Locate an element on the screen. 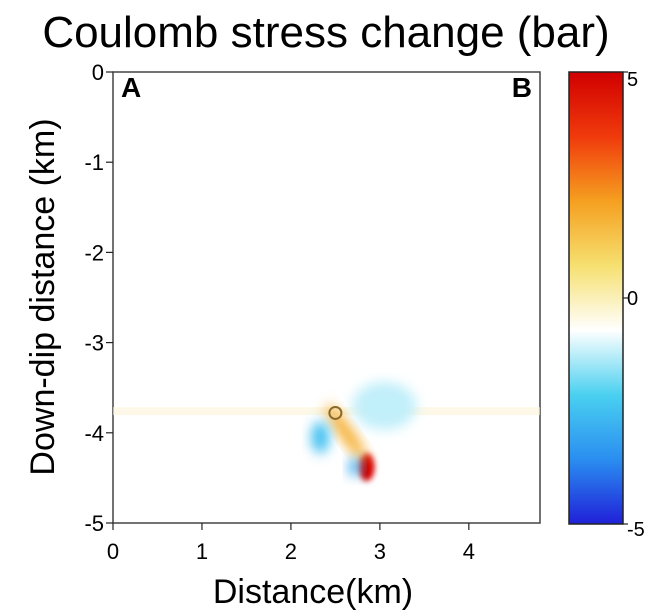  y-tick-label: -2 is located at coordinates (94, 252).